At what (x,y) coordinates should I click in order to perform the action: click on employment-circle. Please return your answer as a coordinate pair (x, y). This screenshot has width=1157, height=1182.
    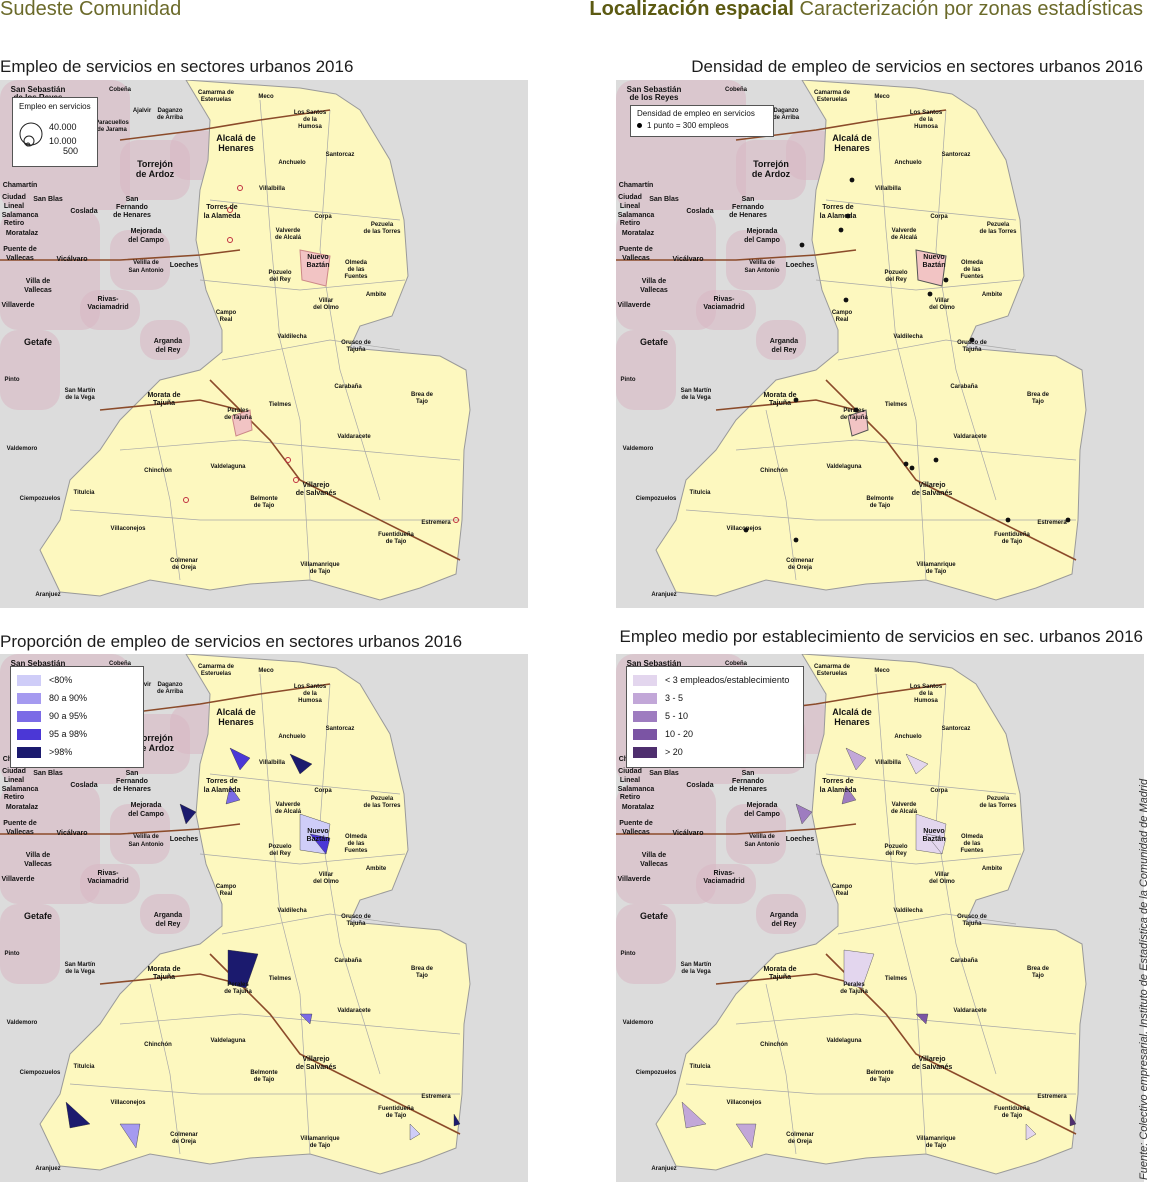
    Looking at the image, I should click on (230, 210).